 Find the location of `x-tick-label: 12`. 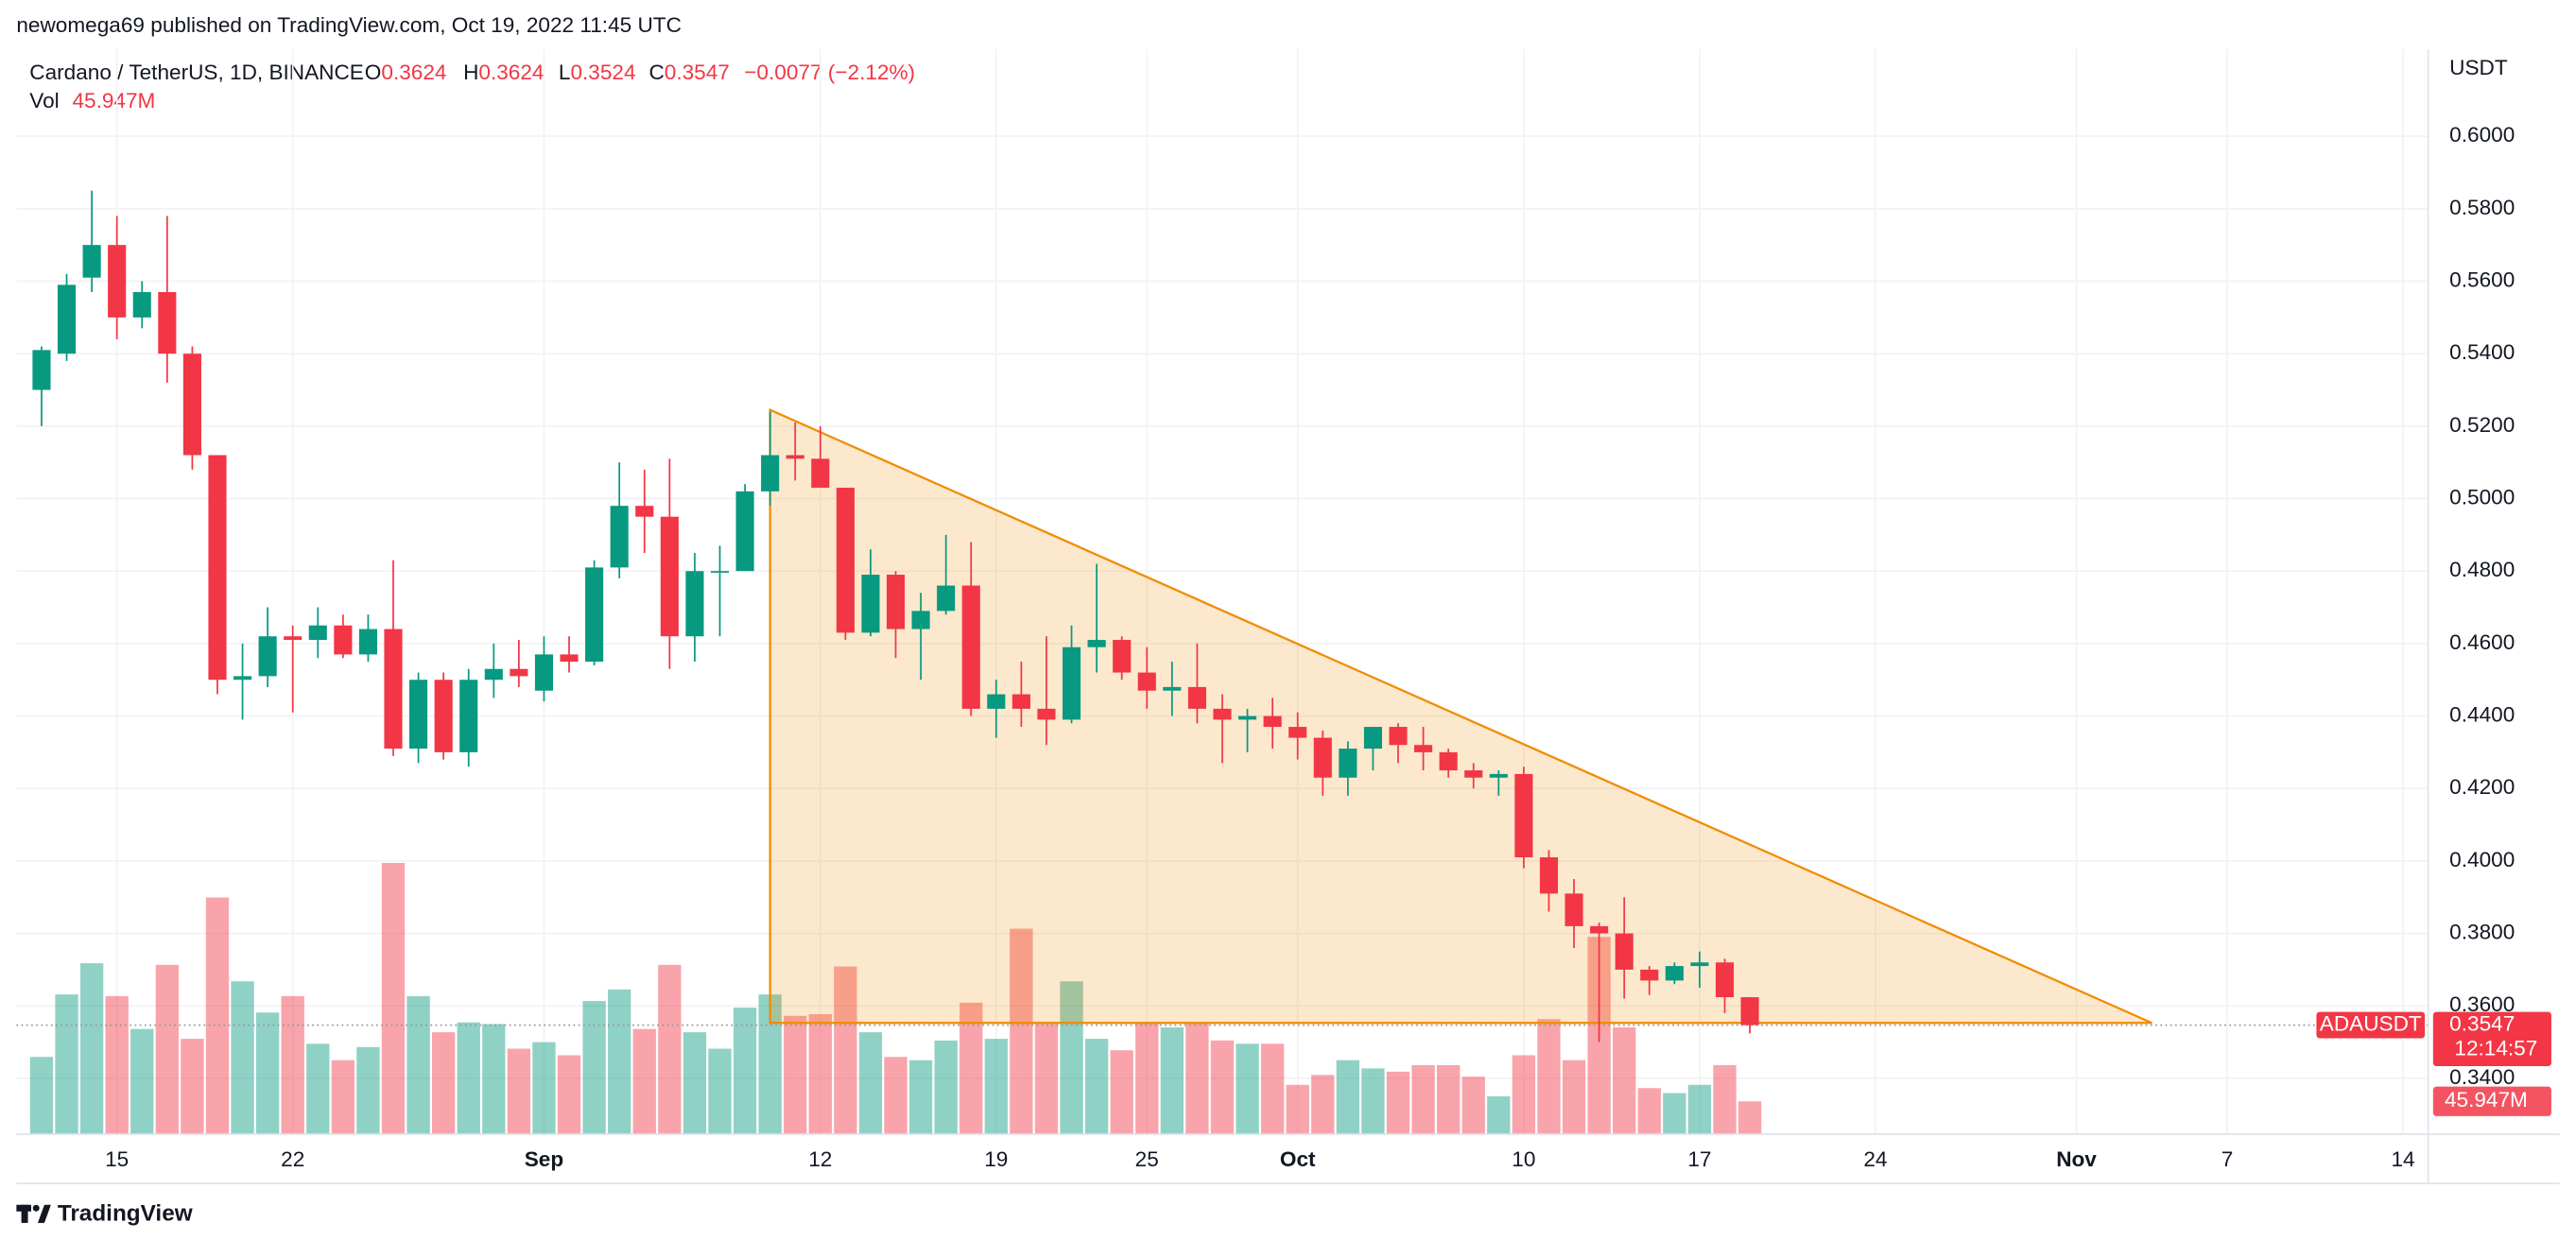

x-tick-label: 12 is located at coordinates (820, 1159).